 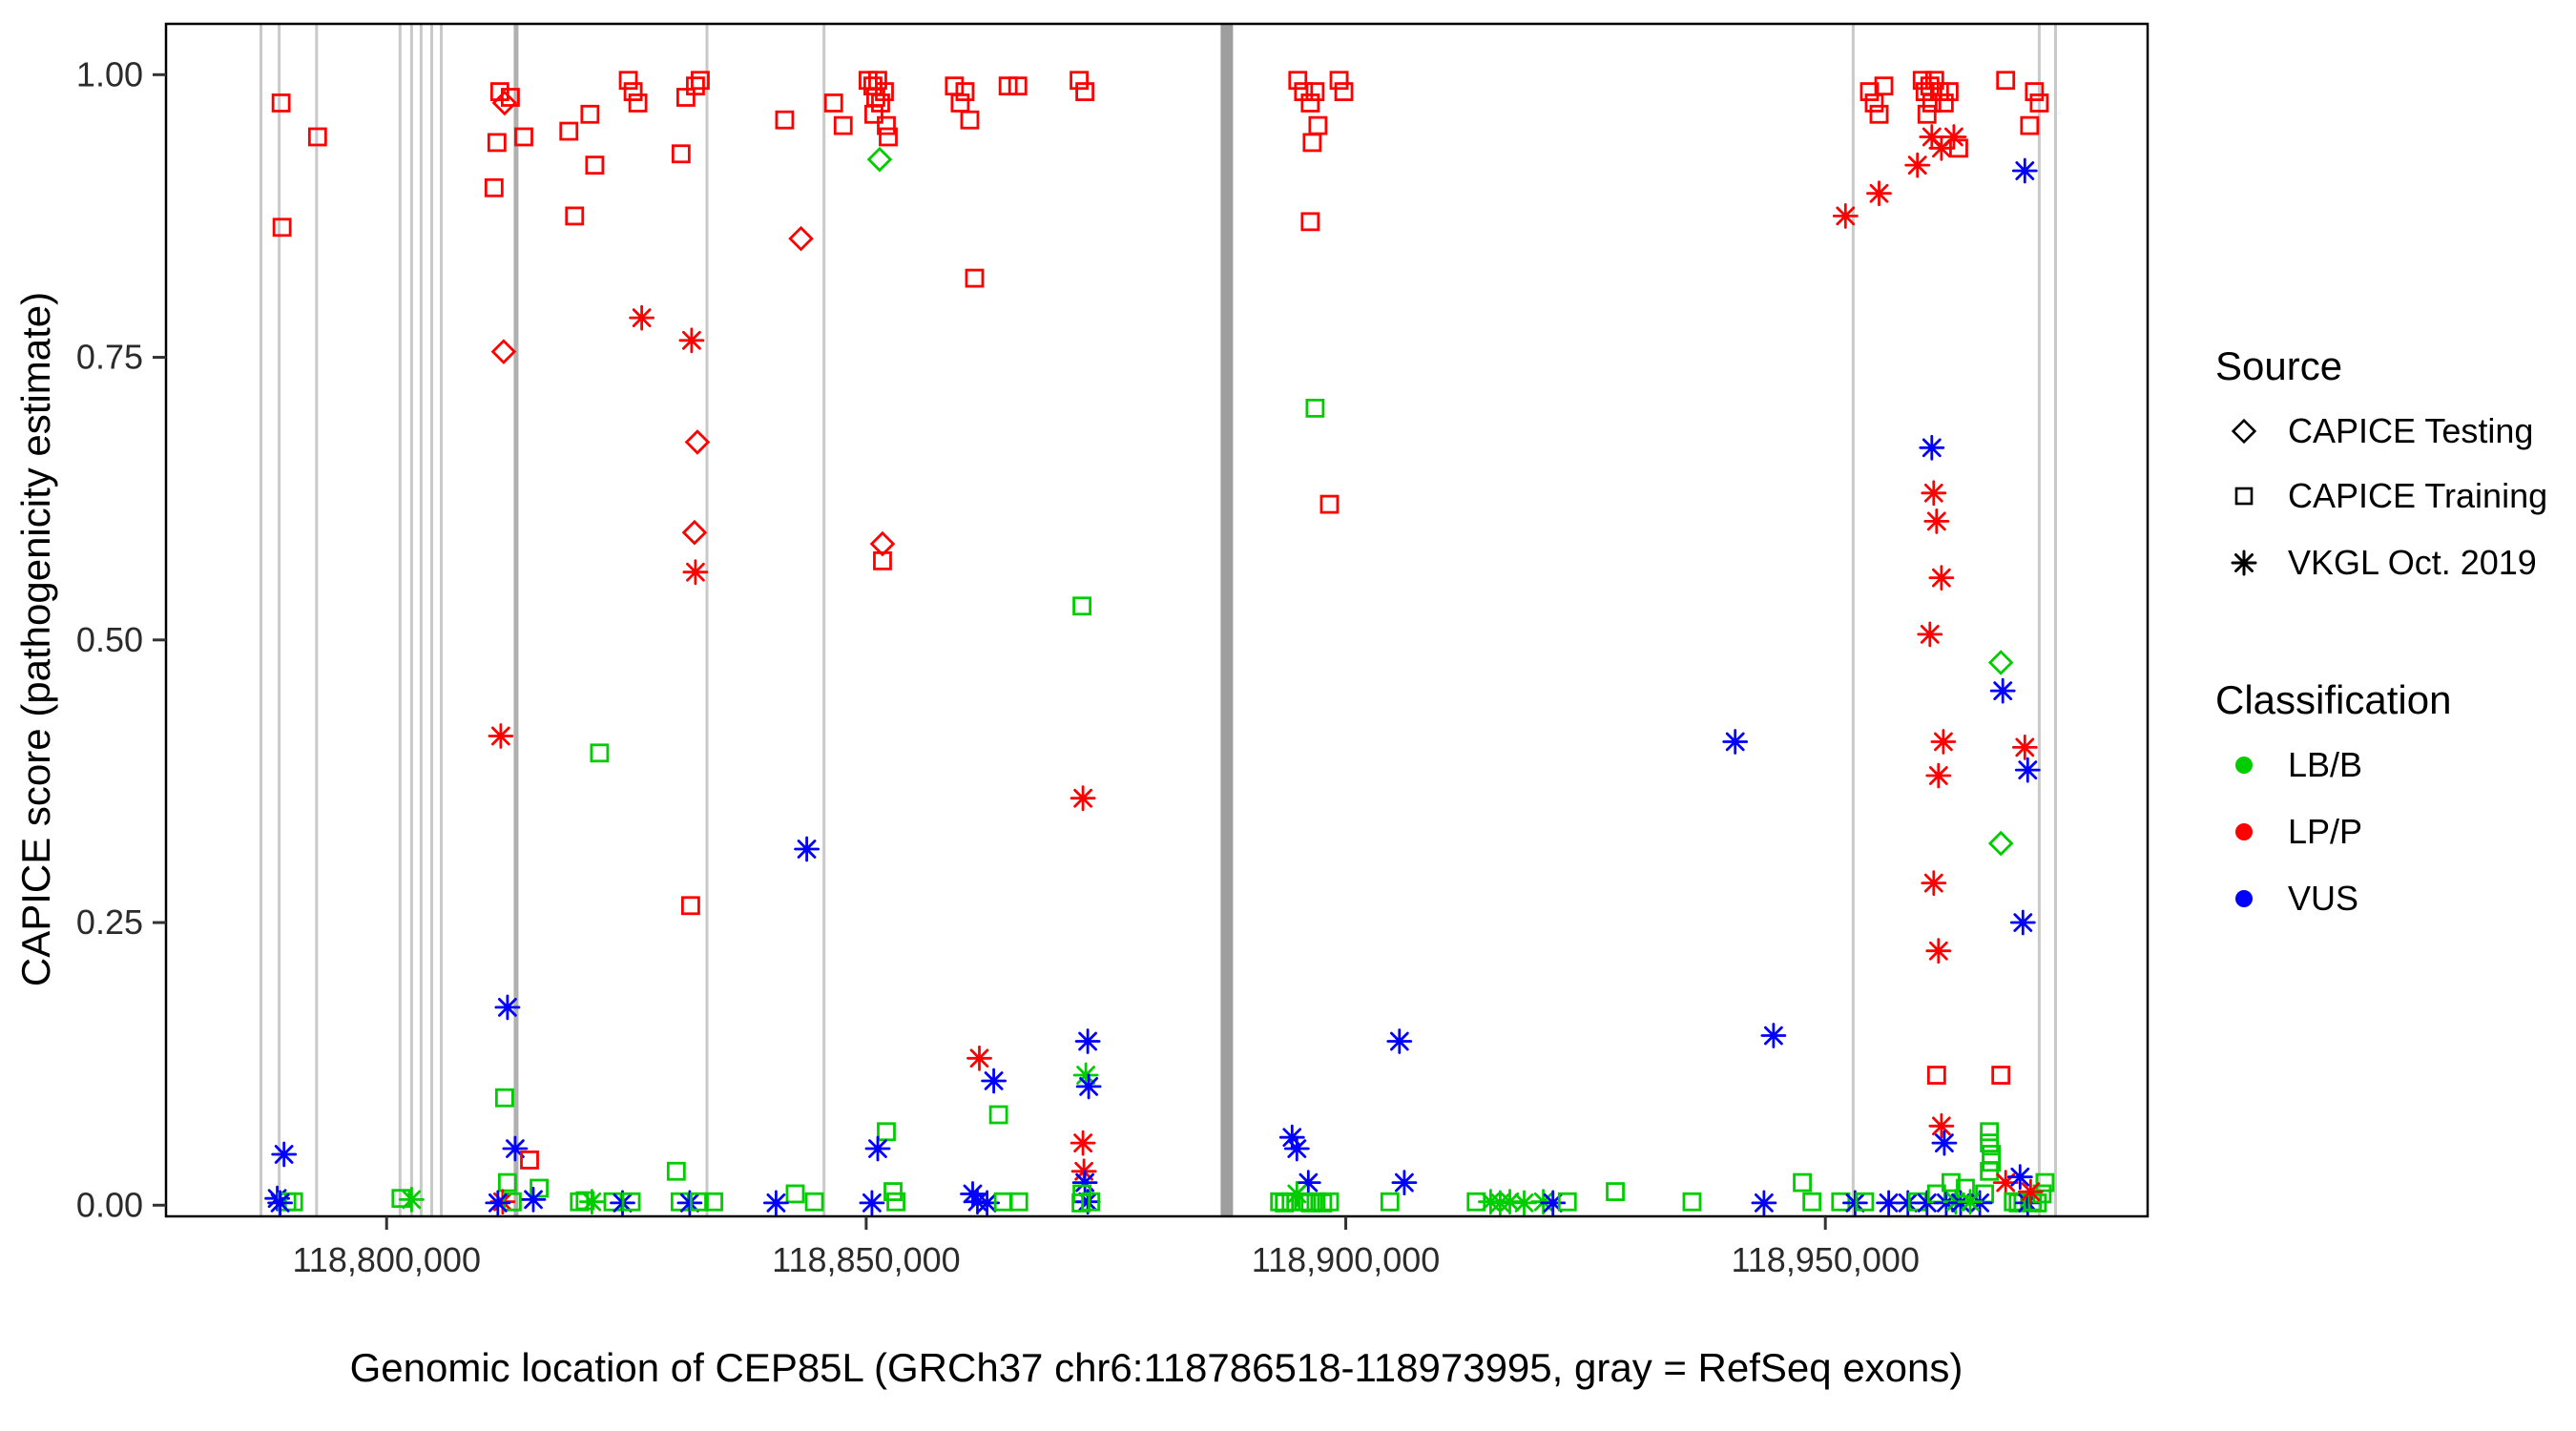 I want to click on y-axis: 0.00 0.25 0.50 0.75 1.00, so click(x=121, y=639).